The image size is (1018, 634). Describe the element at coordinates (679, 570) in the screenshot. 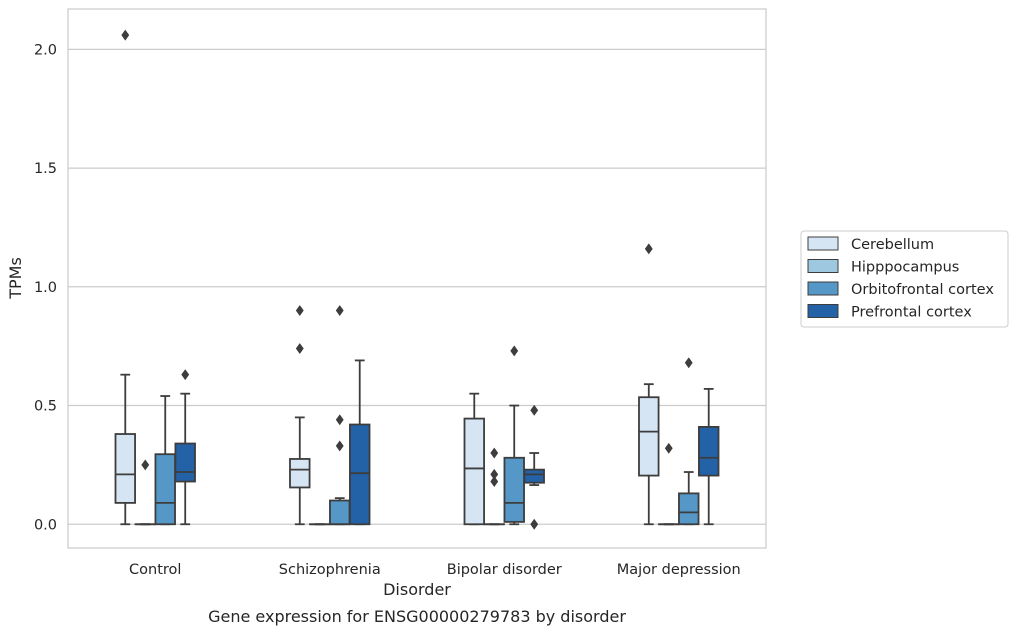

I see `x-tick-label: Major depression` at that location.